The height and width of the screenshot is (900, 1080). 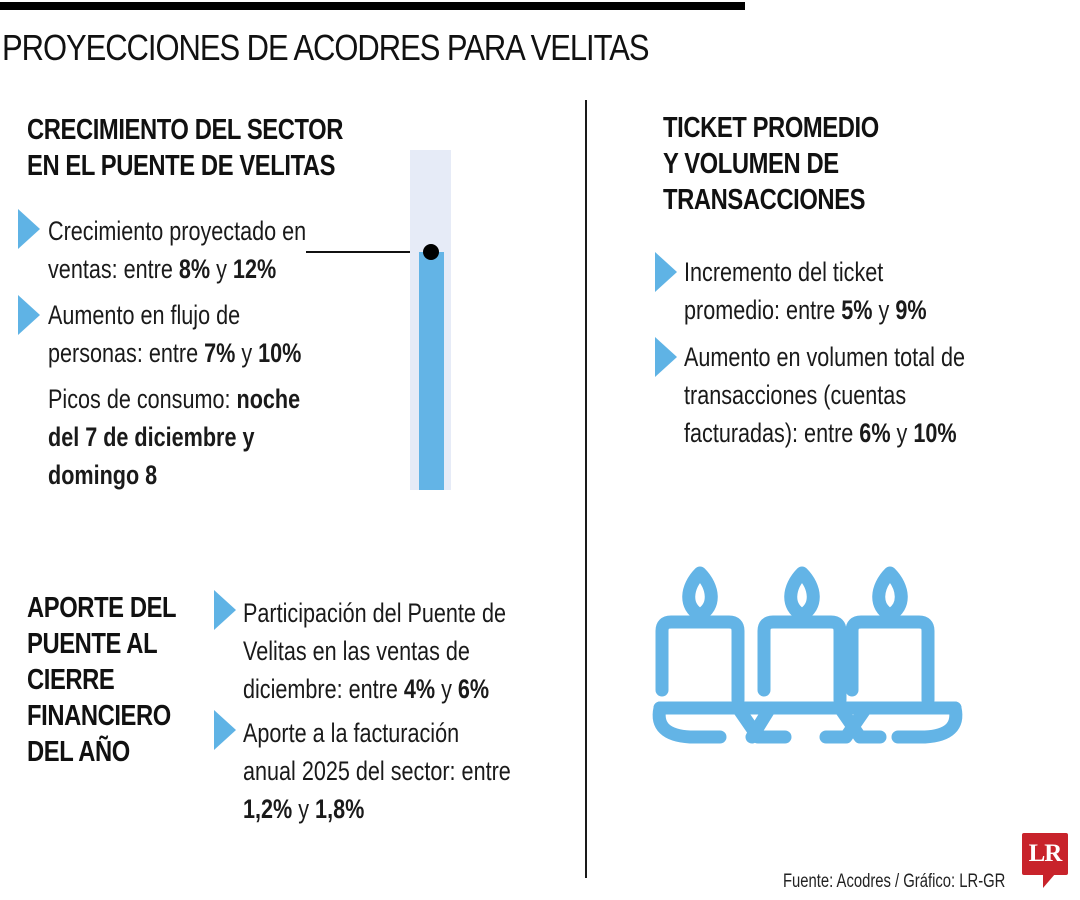 I want to click on range-high-value: 6%, so click(x=473, y=689).